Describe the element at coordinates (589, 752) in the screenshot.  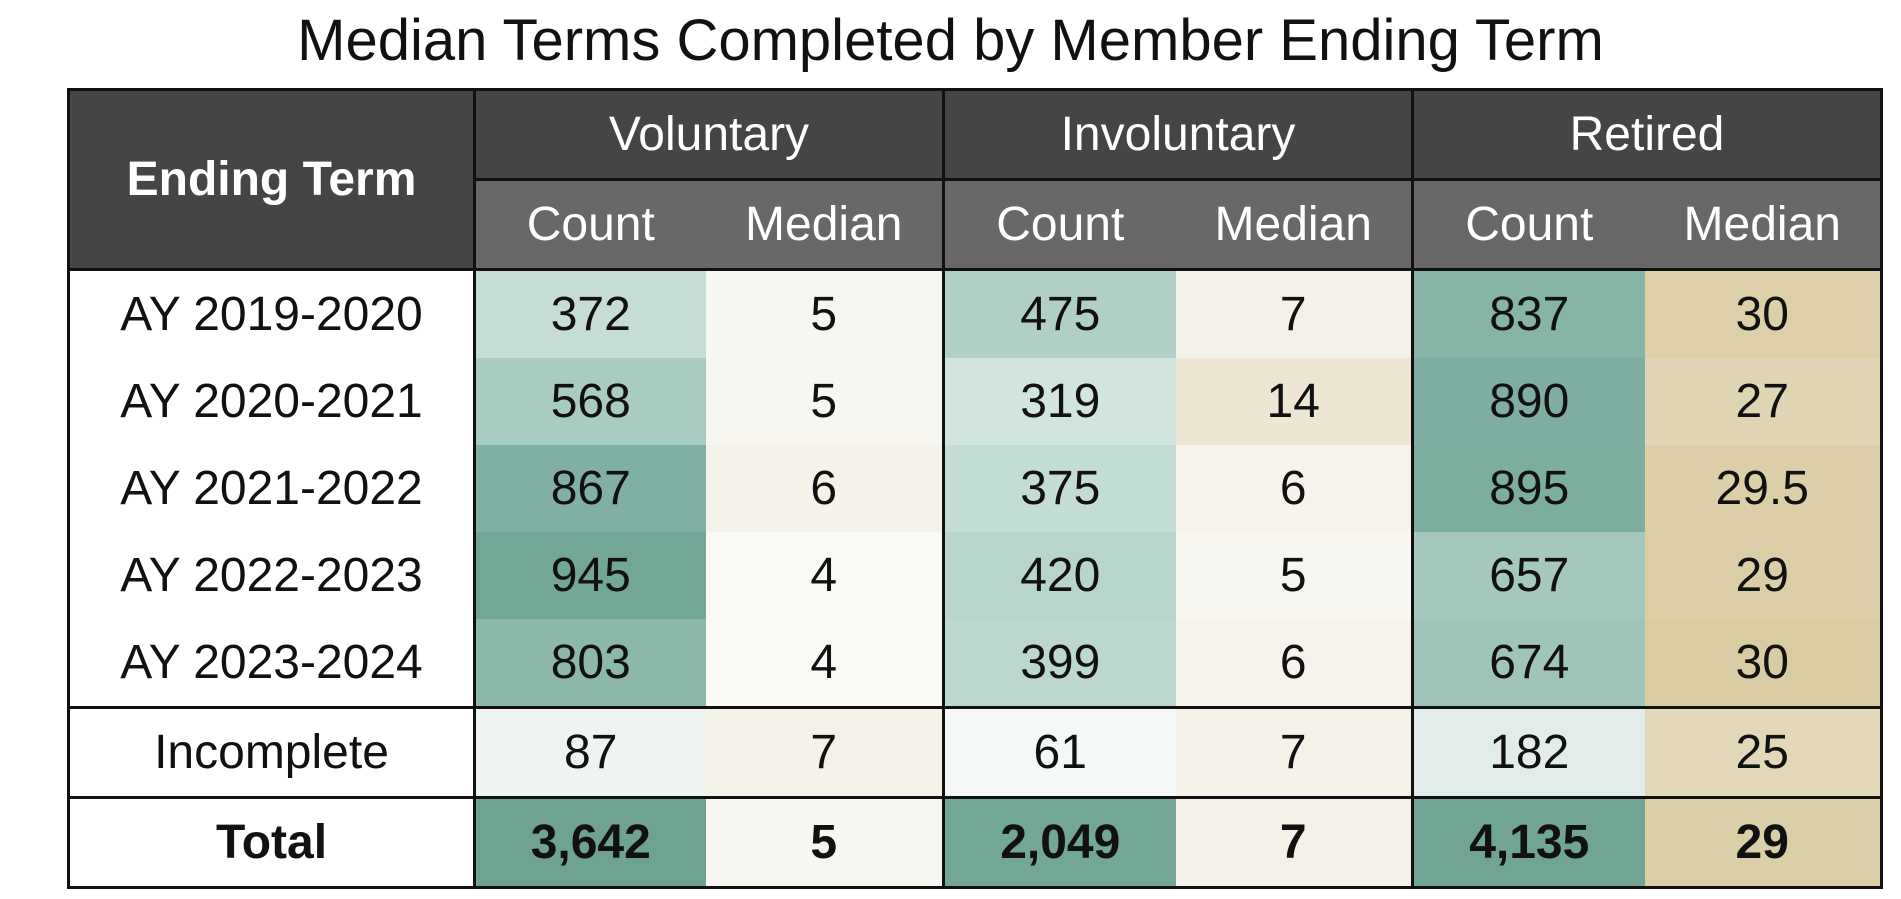
I see `count-cell: 87` at that location.